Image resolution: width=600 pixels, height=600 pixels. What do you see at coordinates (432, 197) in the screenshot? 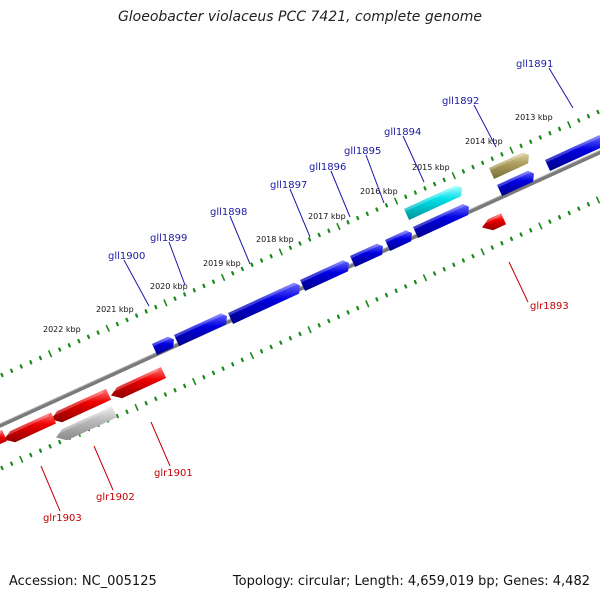
I see `feature-gll1894-cyan-shine` at bounding box center [432, 197].